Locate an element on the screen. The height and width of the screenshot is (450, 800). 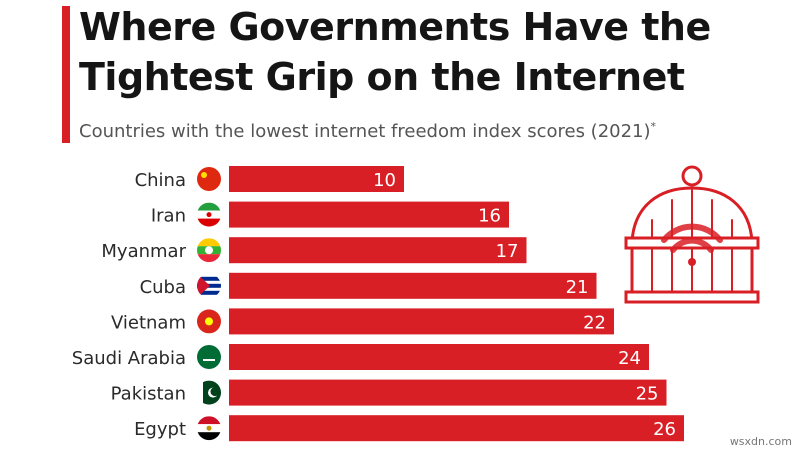
flag-icon-saudi-arabia is located at coordinates (209, 357).